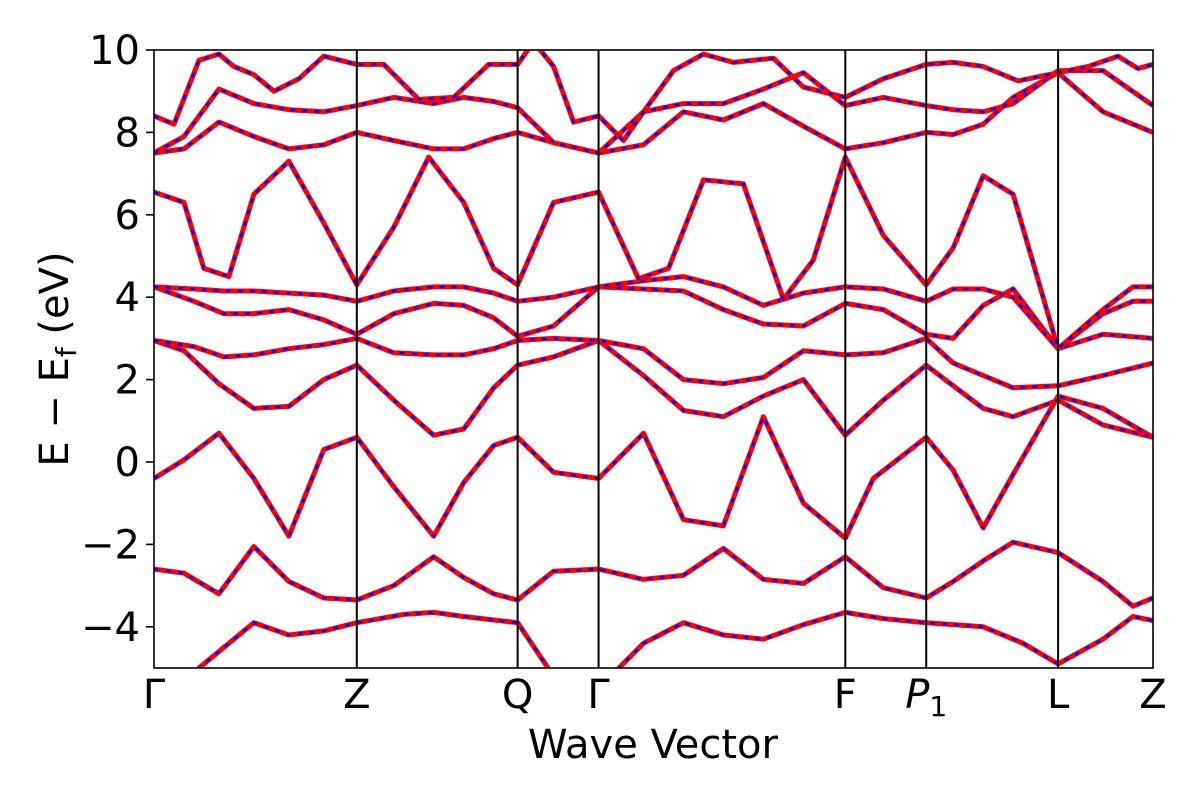 The width and height of the screenshot is (1200, 800). I want to click on x-tick-label-3: Q, so click(517, 695).